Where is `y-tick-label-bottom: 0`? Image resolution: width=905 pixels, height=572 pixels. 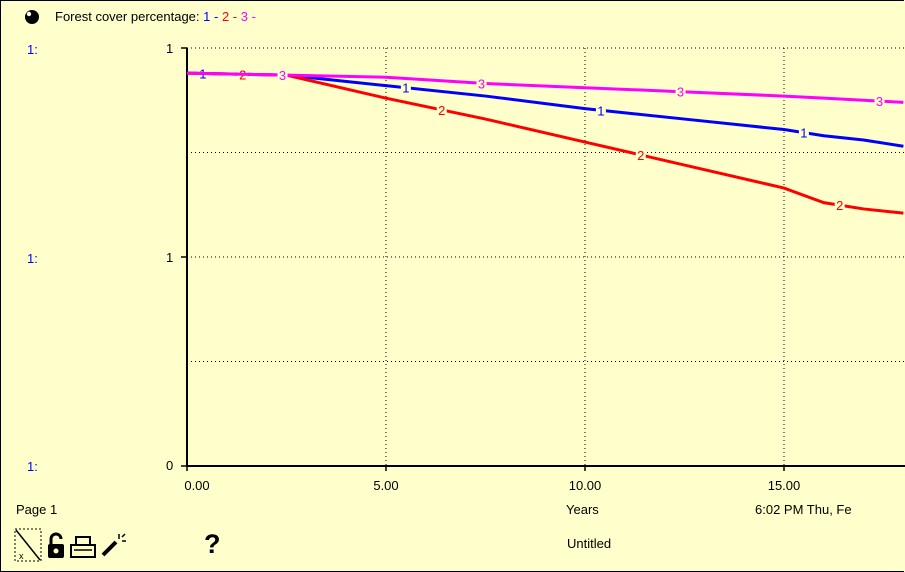 y-tick-label-bottom: 0 is located at coordinates (170, 465).